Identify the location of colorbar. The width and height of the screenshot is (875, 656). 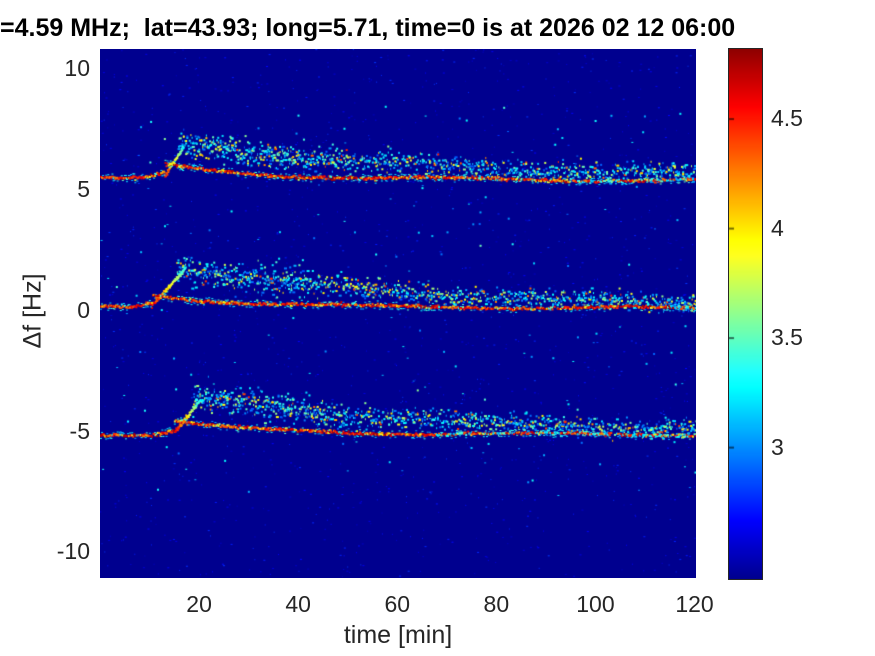
(745, 314).